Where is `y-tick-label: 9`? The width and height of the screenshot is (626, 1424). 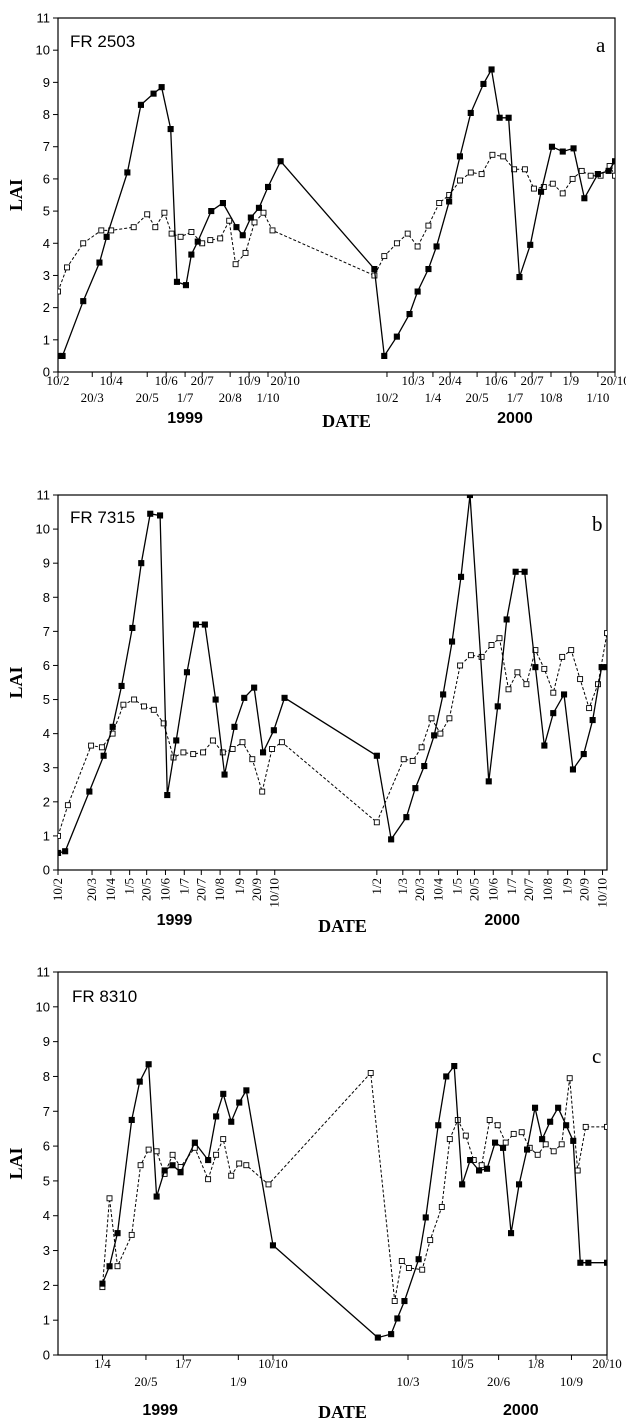
y-tick-label: 9 is located at coordinates (46, 563).